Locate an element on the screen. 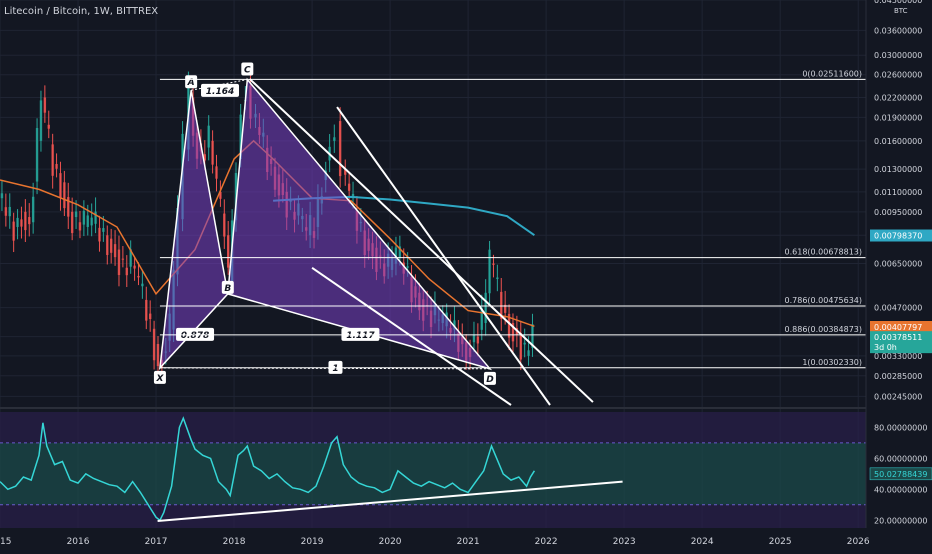  x-tick-label: 2015 is located at coordinates (5, 542).